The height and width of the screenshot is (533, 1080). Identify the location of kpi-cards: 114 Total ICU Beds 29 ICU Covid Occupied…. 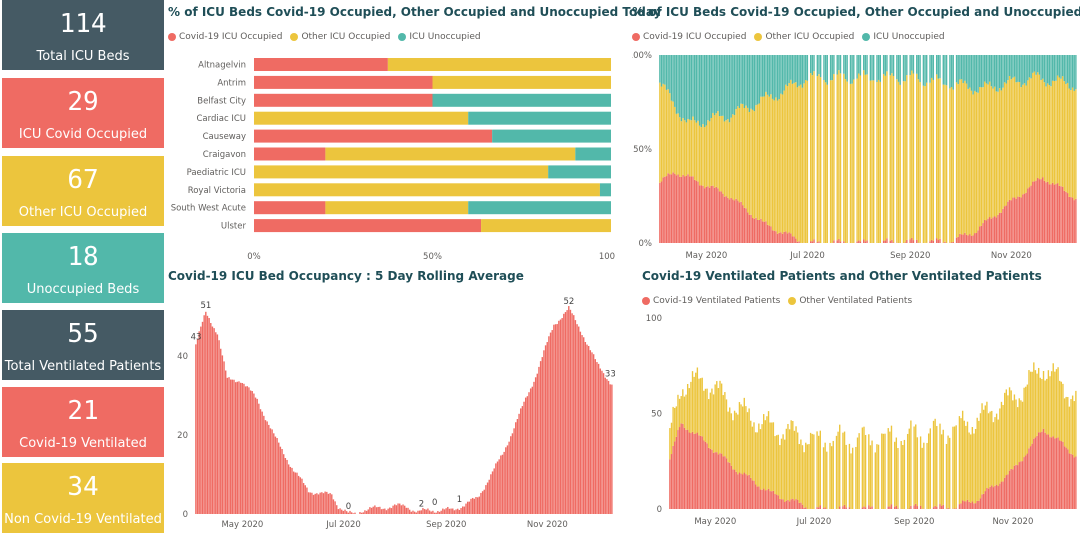
(83, 265).